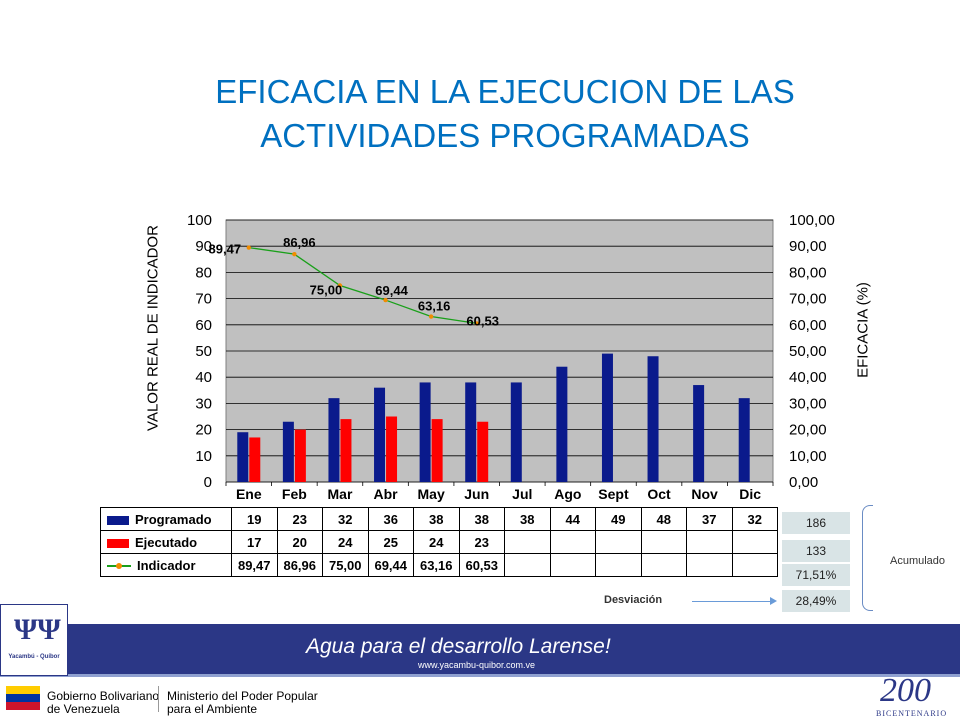 The width and height of the screenshot is (960, 720). I want to click on x-tick-label: Oct, so click(659, 494).